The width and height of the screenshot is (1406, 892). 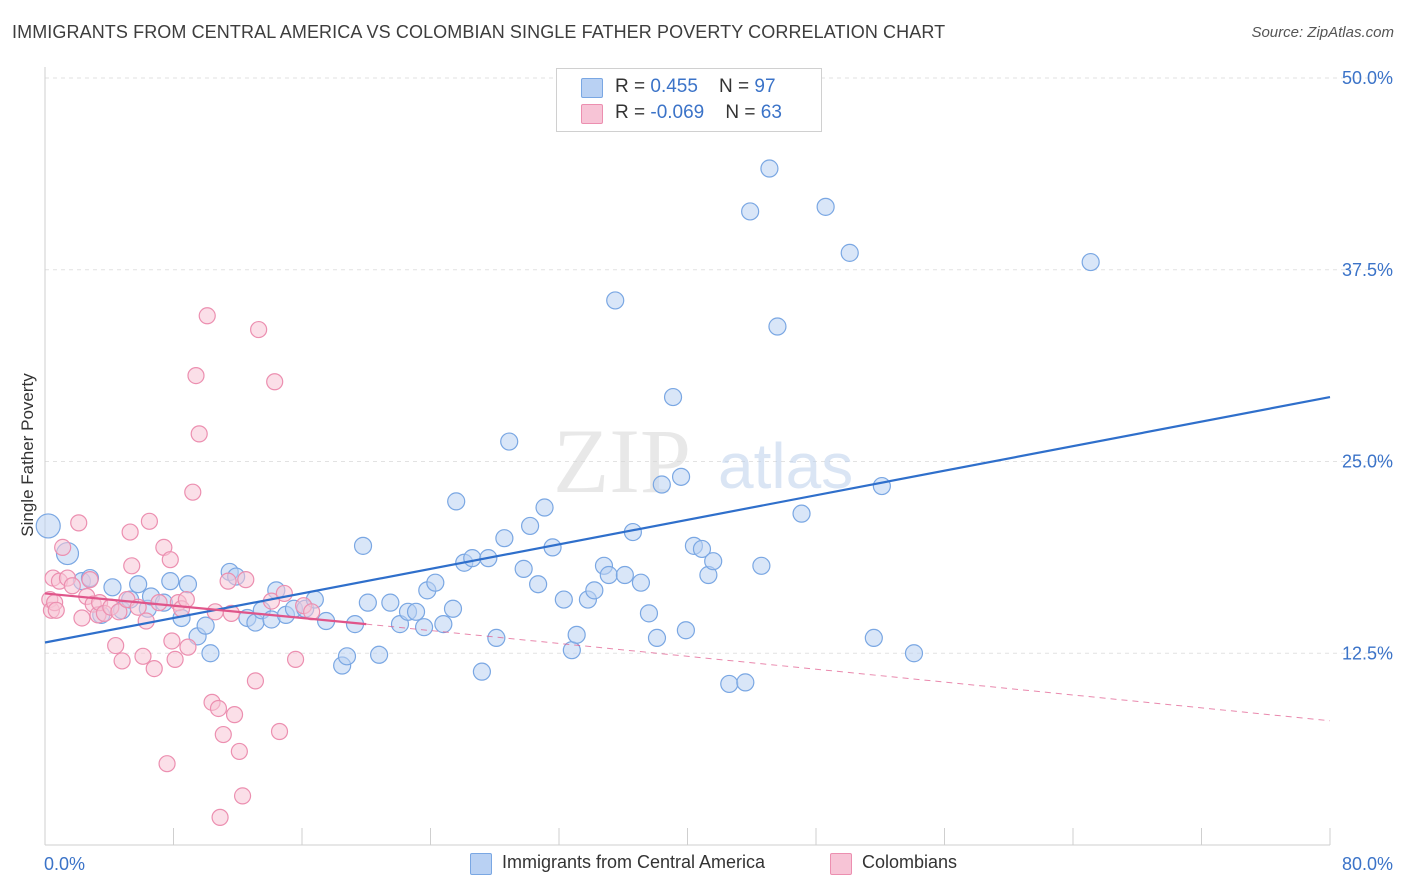 What do you see at coordinates (771, 112) in the screenshot?
I see `legend-n-value: 63` at bounding box center [771, 112].